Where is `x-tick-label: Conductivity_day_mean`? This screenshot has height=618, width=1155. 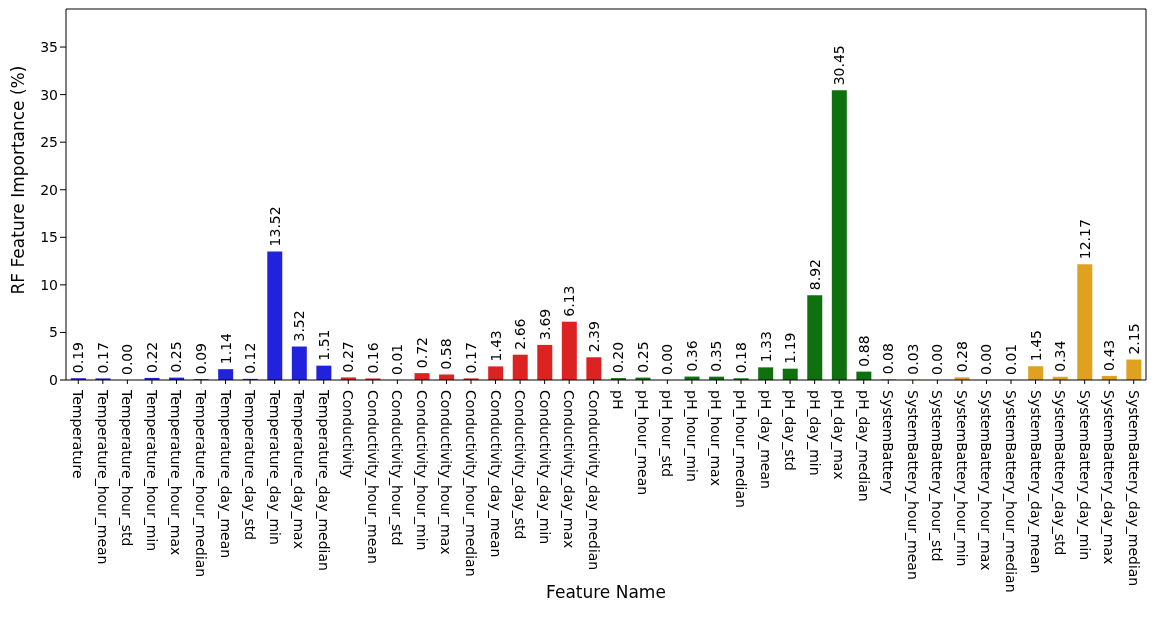 x-tick-label: Conductivity_day_mean is located at coordinates (495, 474).